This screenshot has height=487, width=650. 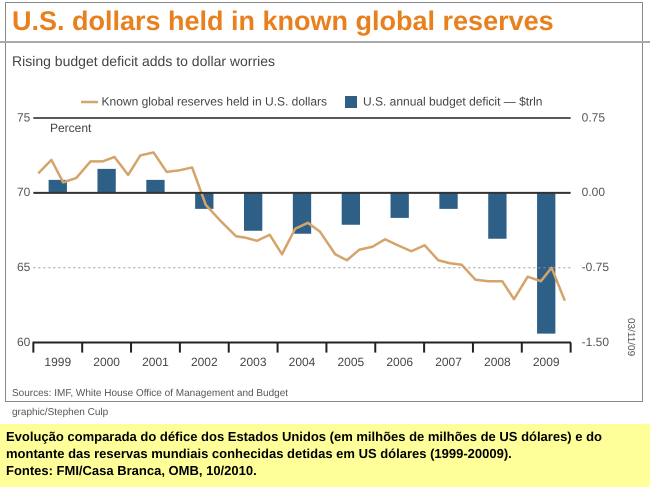 What do you see at coordinates (452, 101) in the screenshot?
I see `legend-label: U.S. annual budget deficit — $trln` at bounding box center [452, 101].